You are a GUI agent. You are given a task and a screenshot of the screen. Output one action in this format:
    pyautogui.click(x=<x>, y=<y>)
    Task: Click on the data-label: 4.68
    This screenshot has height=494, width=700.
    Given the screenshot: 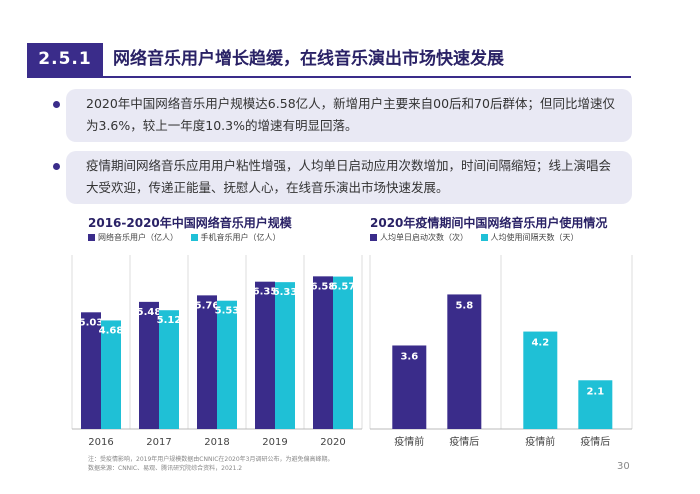 What is the action you would take?
    pyautogui.click(x=111, y=330)
    